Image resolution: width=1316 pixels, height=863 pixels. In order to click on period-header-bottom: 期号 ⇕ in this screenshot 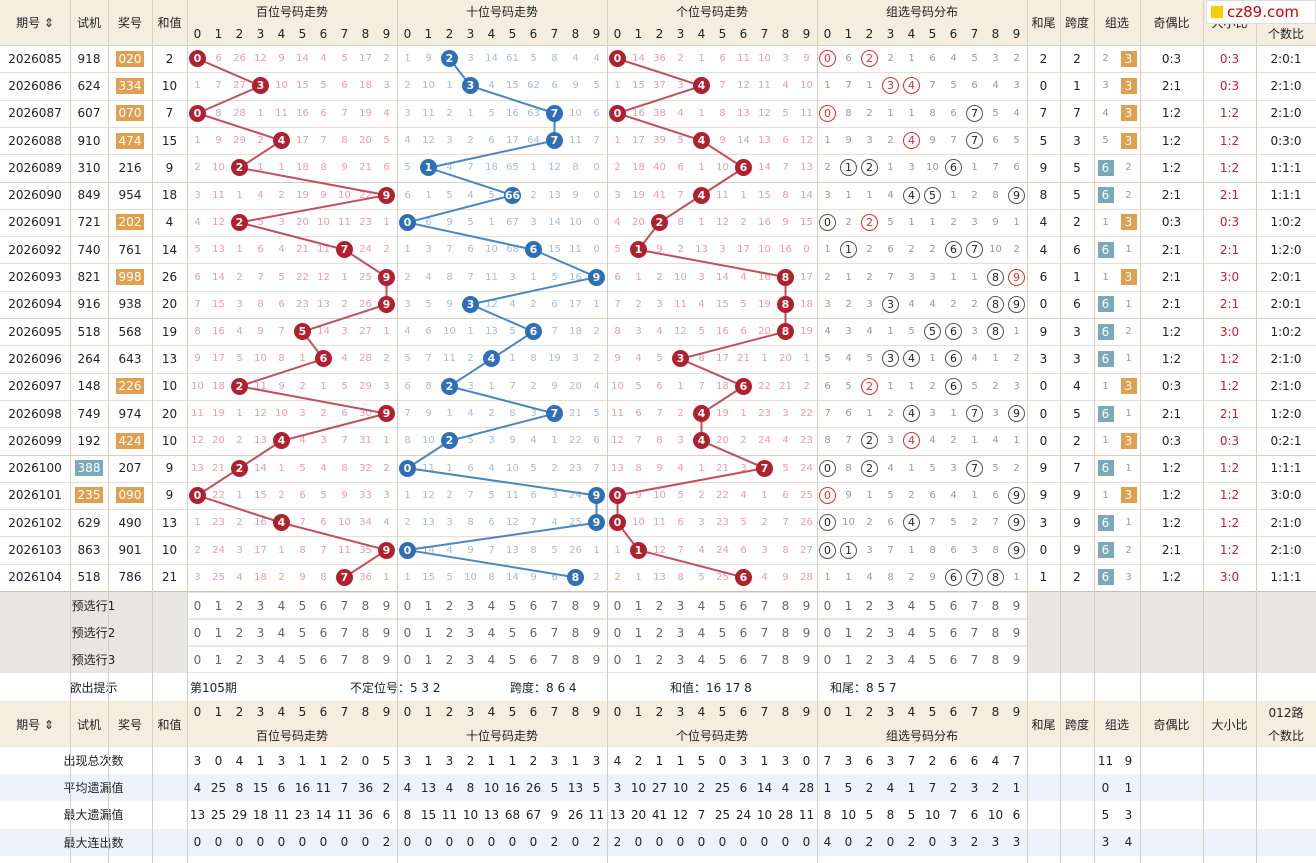, I will do `click(35, 724)`.